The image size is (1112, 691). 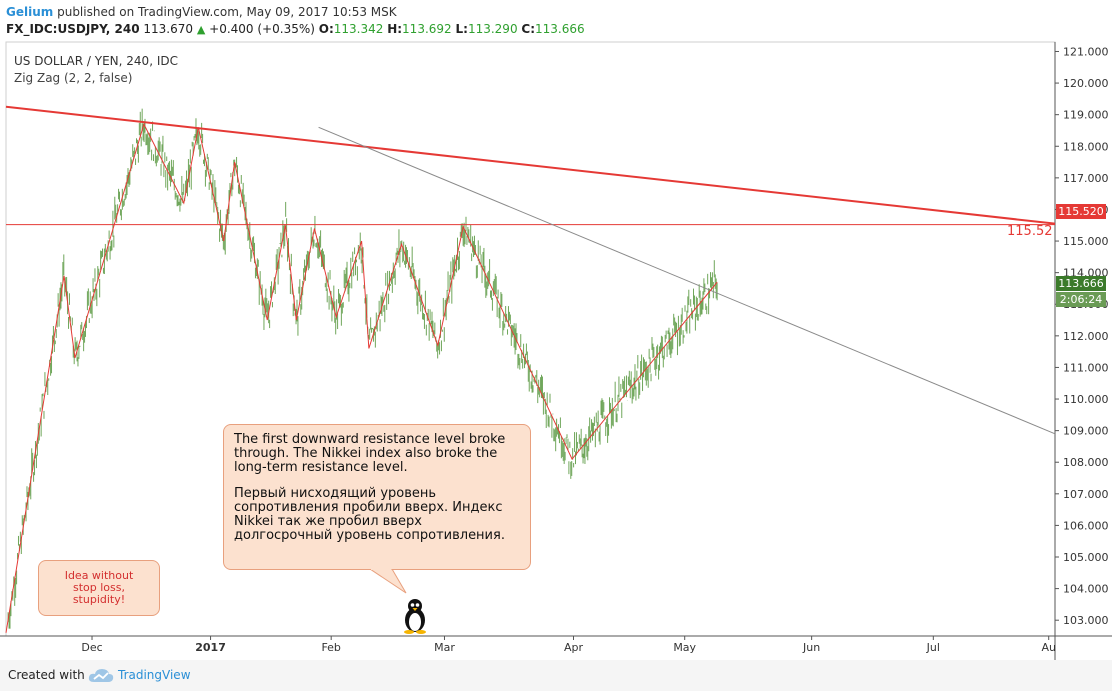 I want to click on symbol-label: FX_IDC:USDJPY, 240, so click(x=73, y=29).